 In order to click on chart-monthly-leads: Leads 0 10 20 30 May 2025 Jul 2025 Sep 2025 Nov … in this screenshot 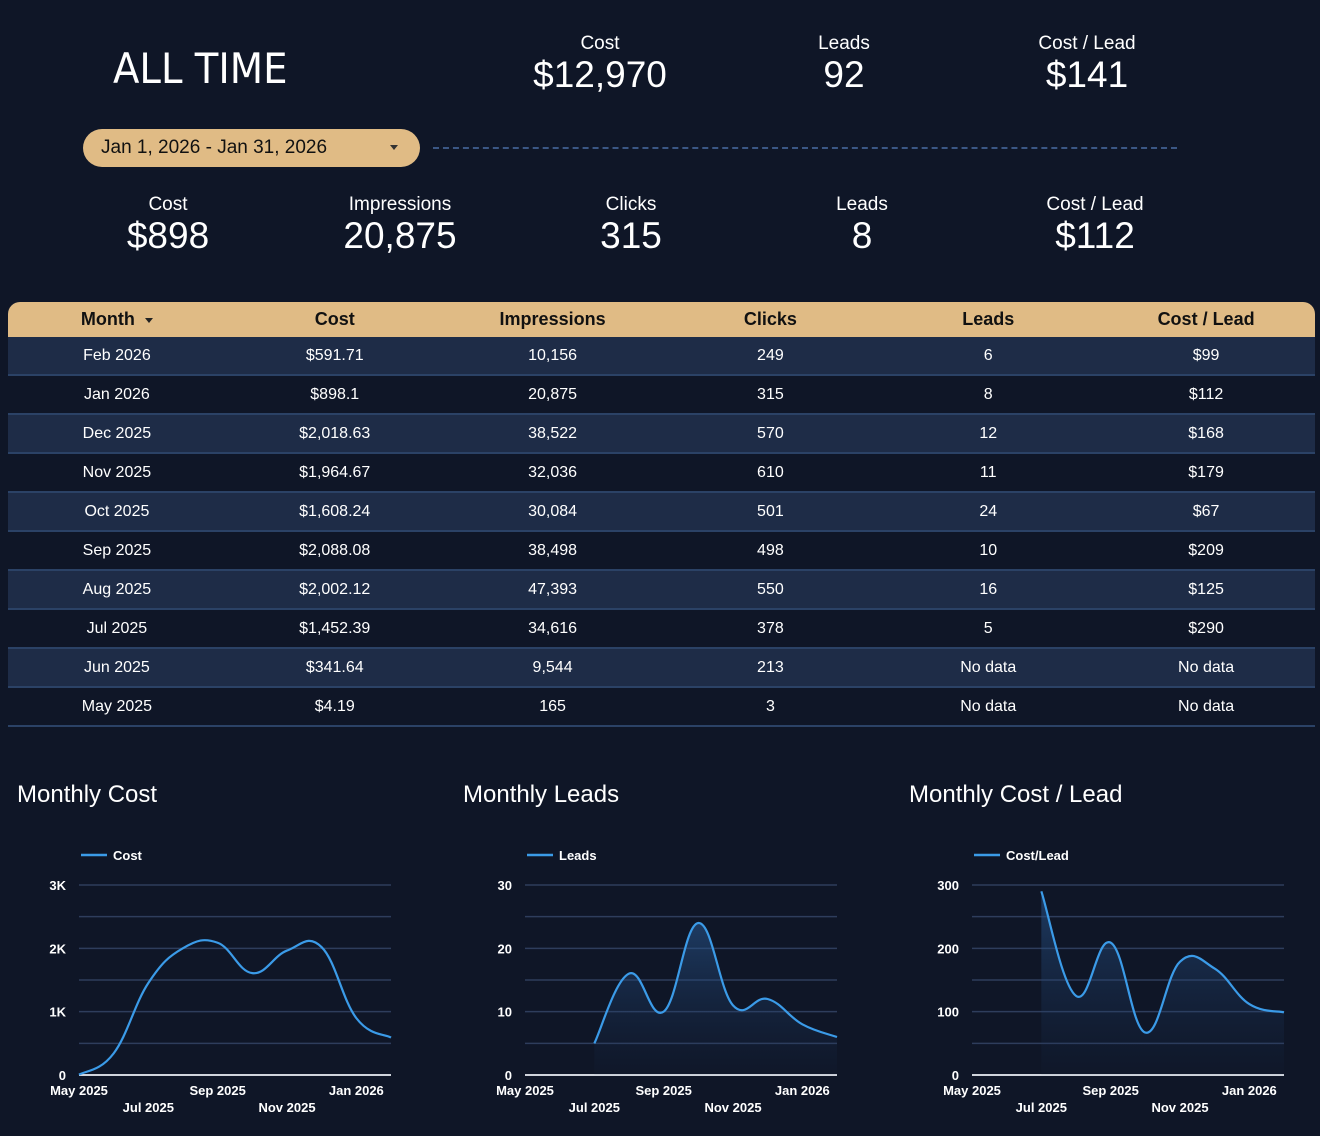, I will do `click(667, 981)`.